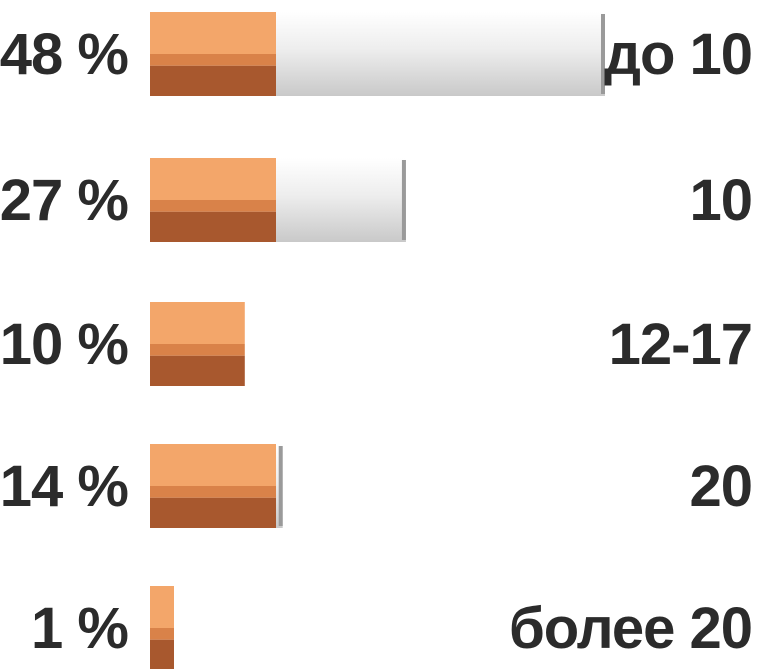  I want to click on value-label: 14 %, so click(64, 486).